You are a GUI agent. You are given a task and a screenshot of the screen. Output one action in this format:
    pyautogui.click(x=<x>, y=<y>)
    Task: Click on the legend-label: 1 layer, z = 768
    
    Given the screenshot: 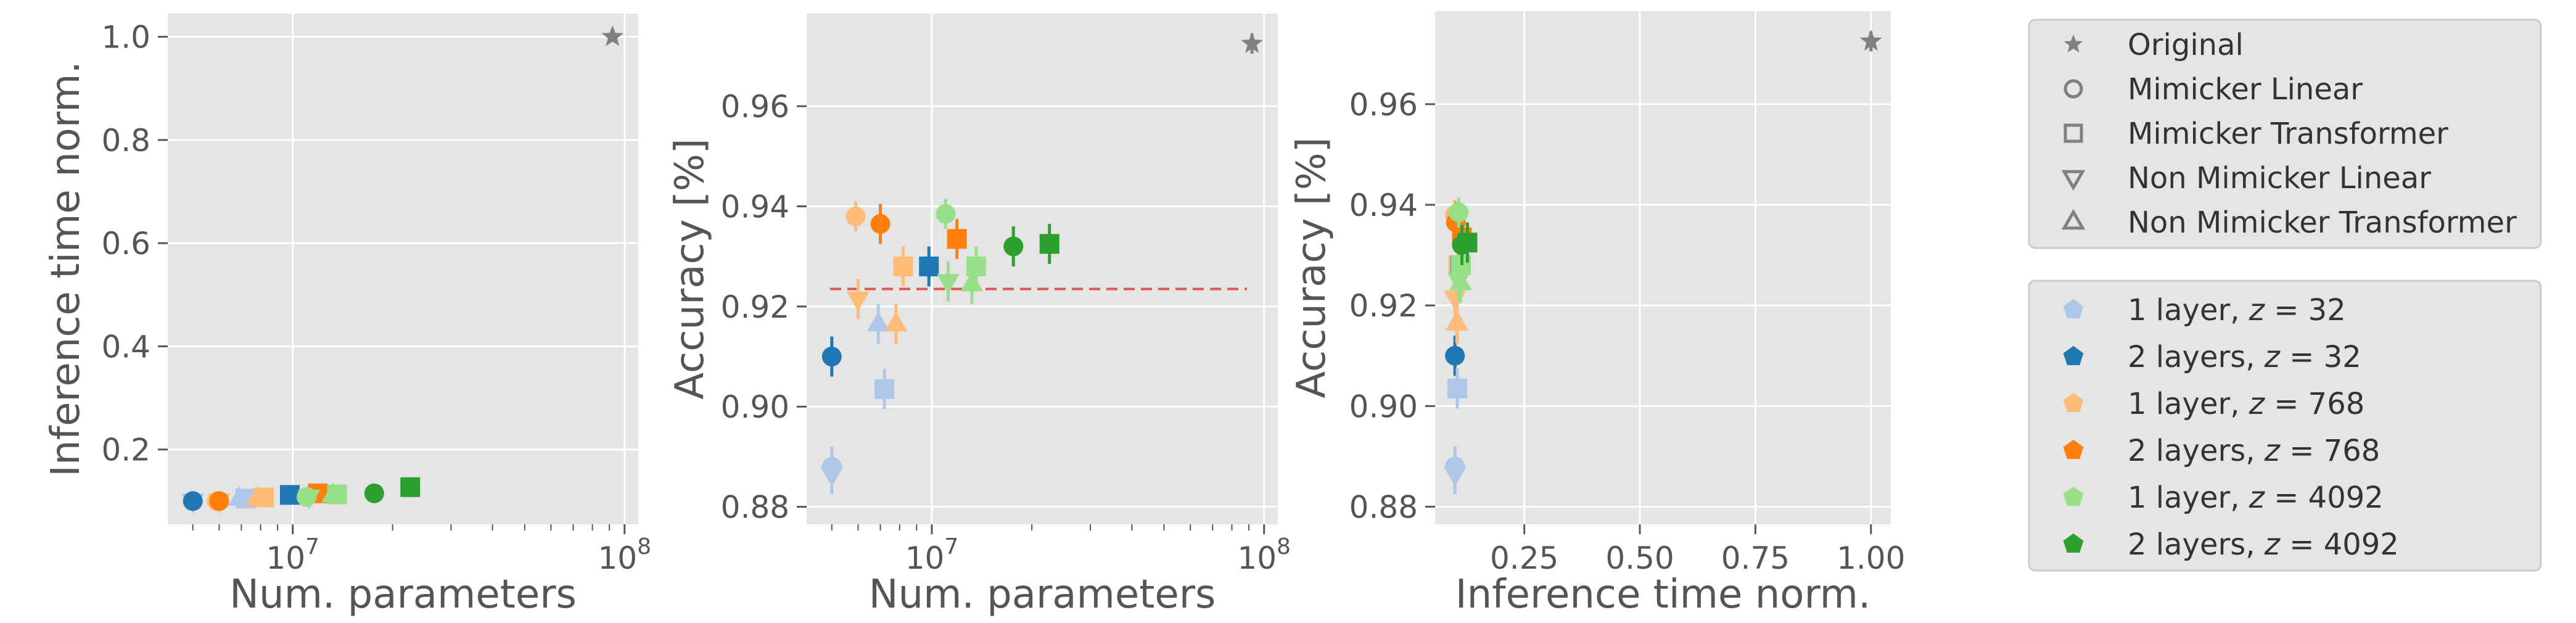 What is the action you would take?
    pyautogui.click(x=2246, y=404)
    